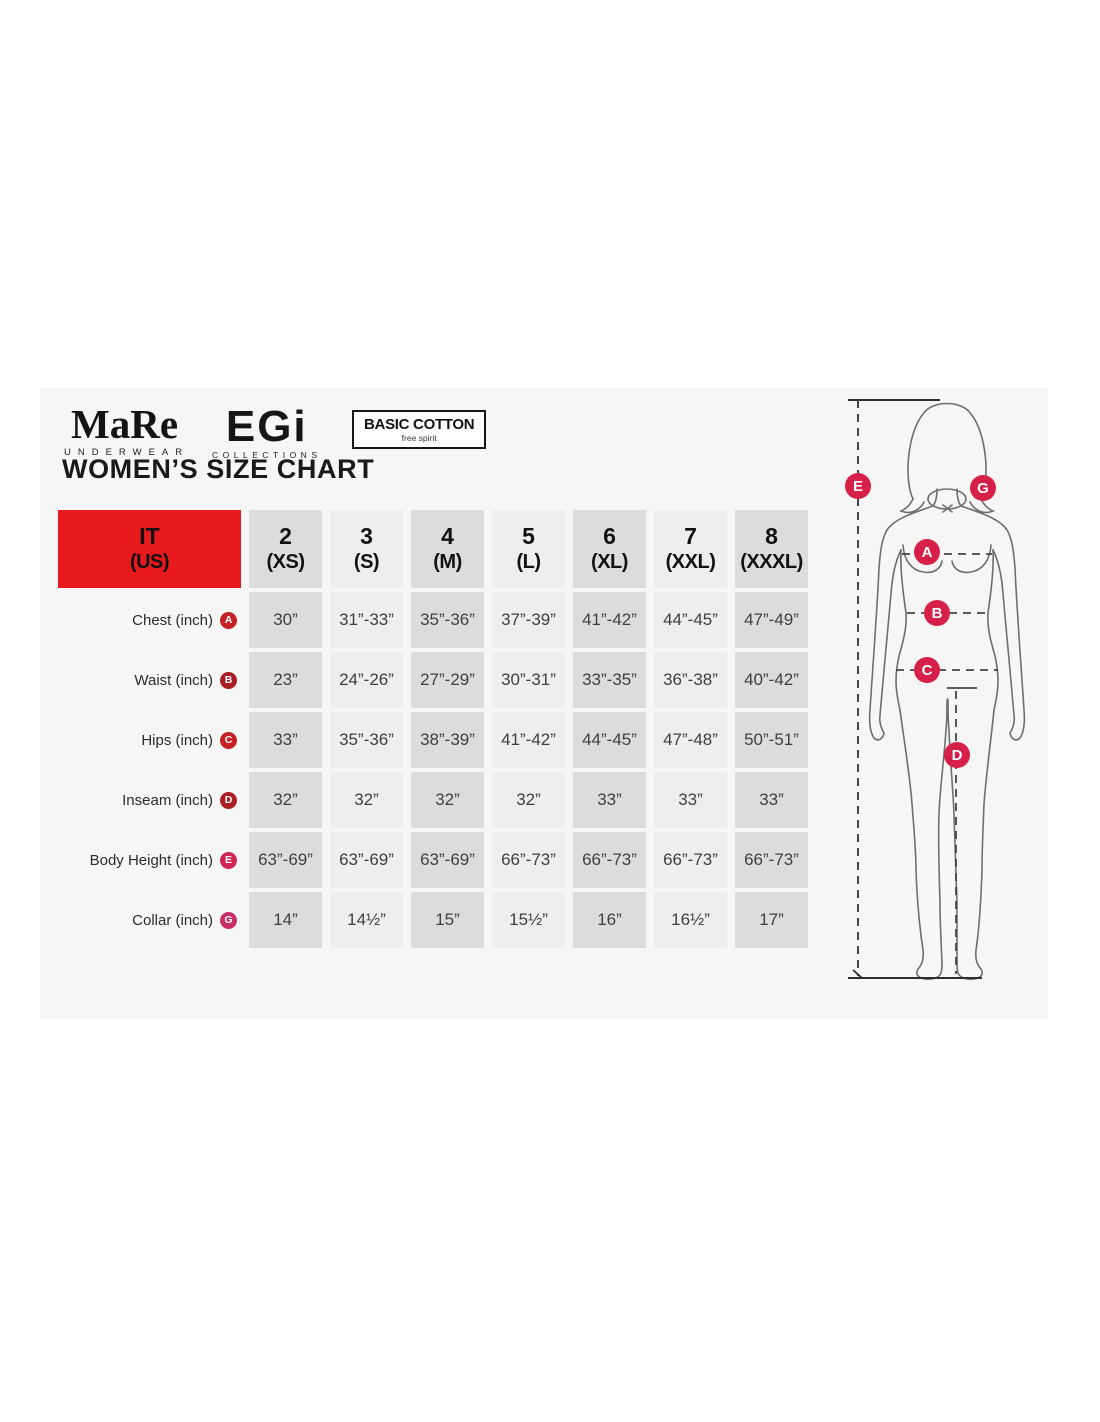 The image size is (1100, 1422). I want to click on basic-cotton-logo: BASIC COTTON free spirit, so click(419, 429).